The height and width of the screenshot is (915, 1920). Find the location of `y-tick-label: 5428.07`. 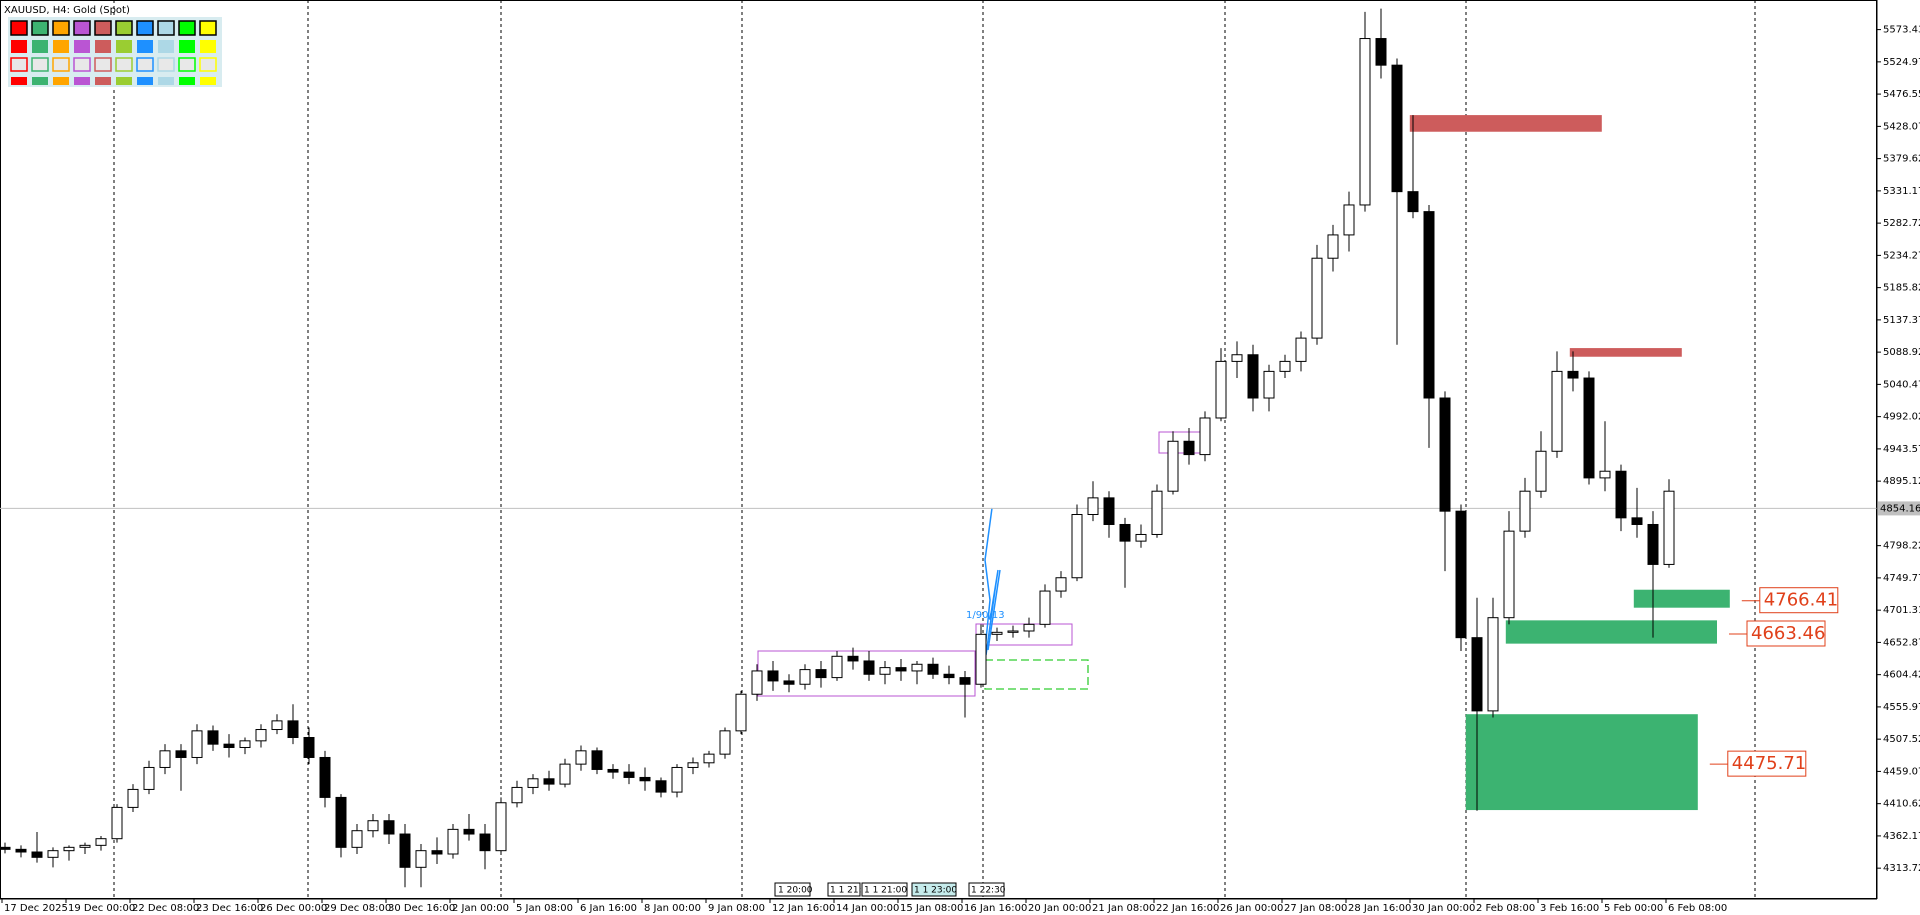

y-tick-label: 5428.07 is located at coordinates (1901, 126).